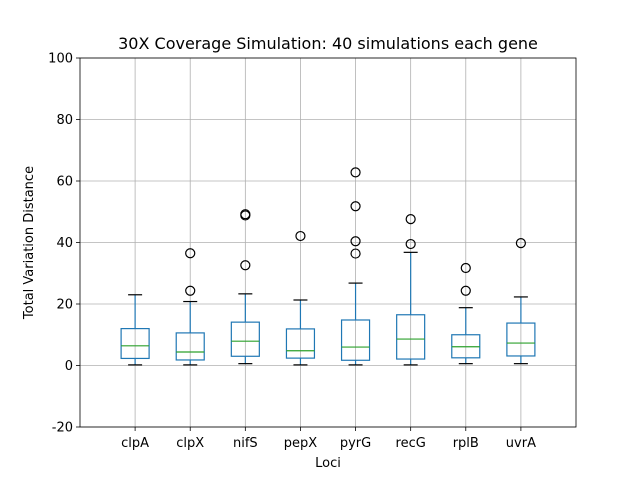  Describe the element at coordinates (62, 428) in the screenshot. I see `y-tick-label: -20` at that location.